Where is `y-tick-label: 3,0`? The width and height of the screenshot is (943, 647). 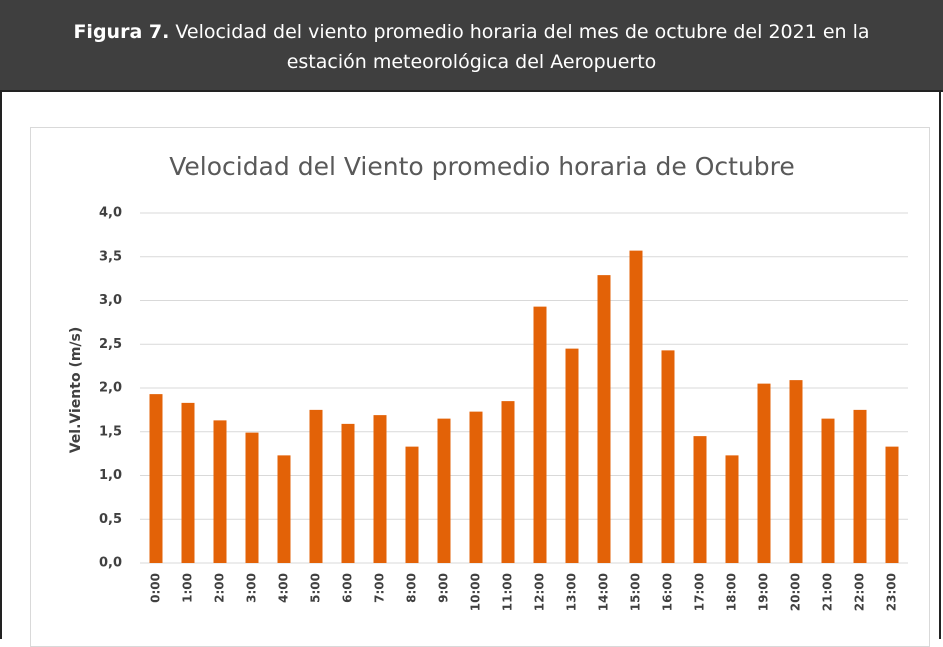
y-tick-label: 3,0 is located at coordinates (110, 300).